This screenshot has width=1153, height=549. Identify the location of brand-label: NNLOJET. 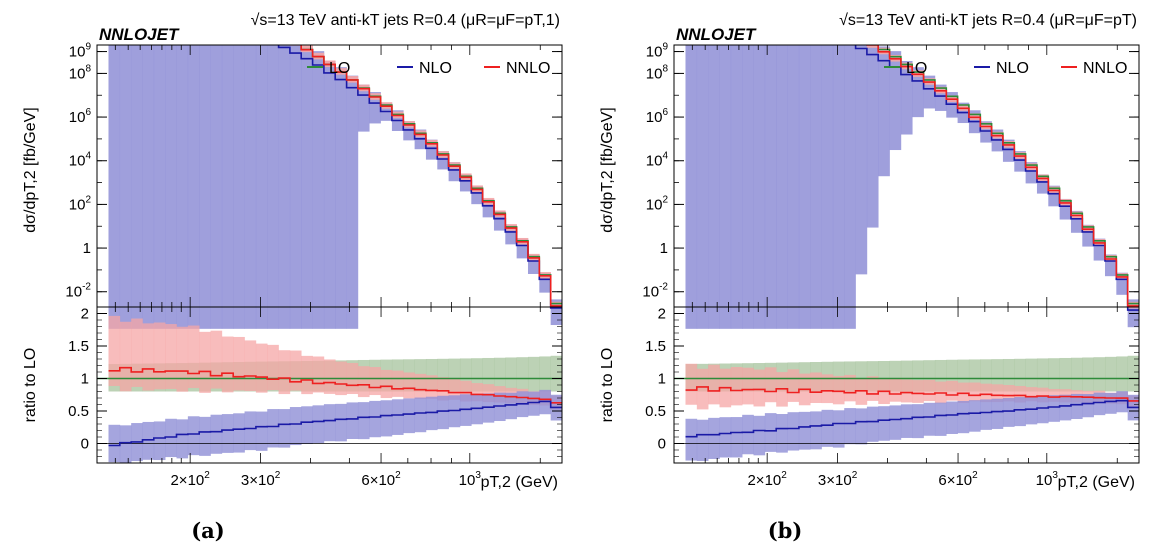
(716, 34).